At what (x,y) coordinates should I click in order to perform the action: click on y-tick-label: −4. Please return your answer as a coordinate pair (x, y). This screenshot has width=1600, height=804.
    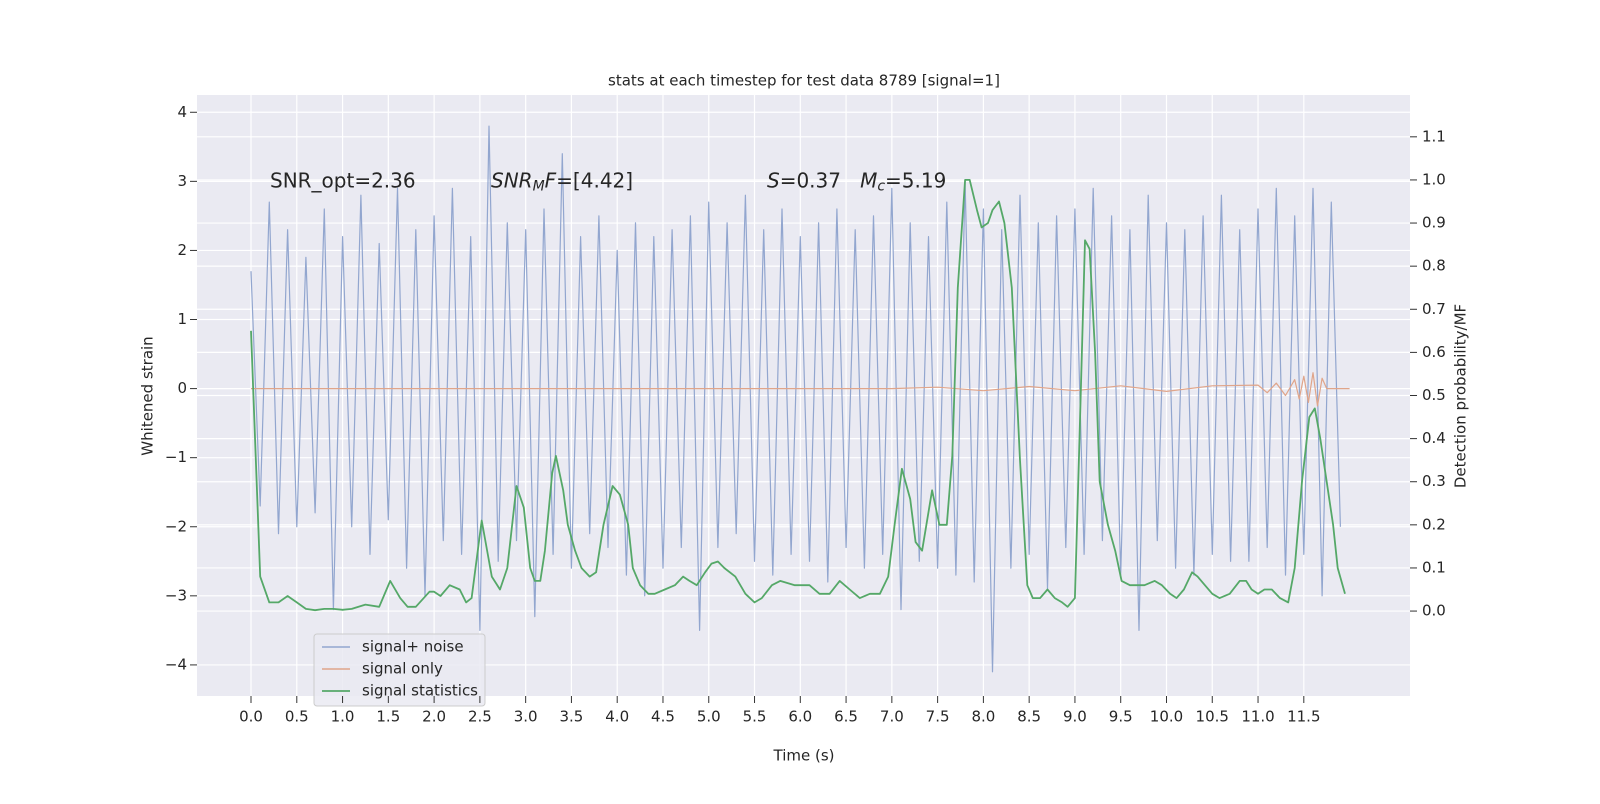
    Looking at the image, I should click on (176, 664).